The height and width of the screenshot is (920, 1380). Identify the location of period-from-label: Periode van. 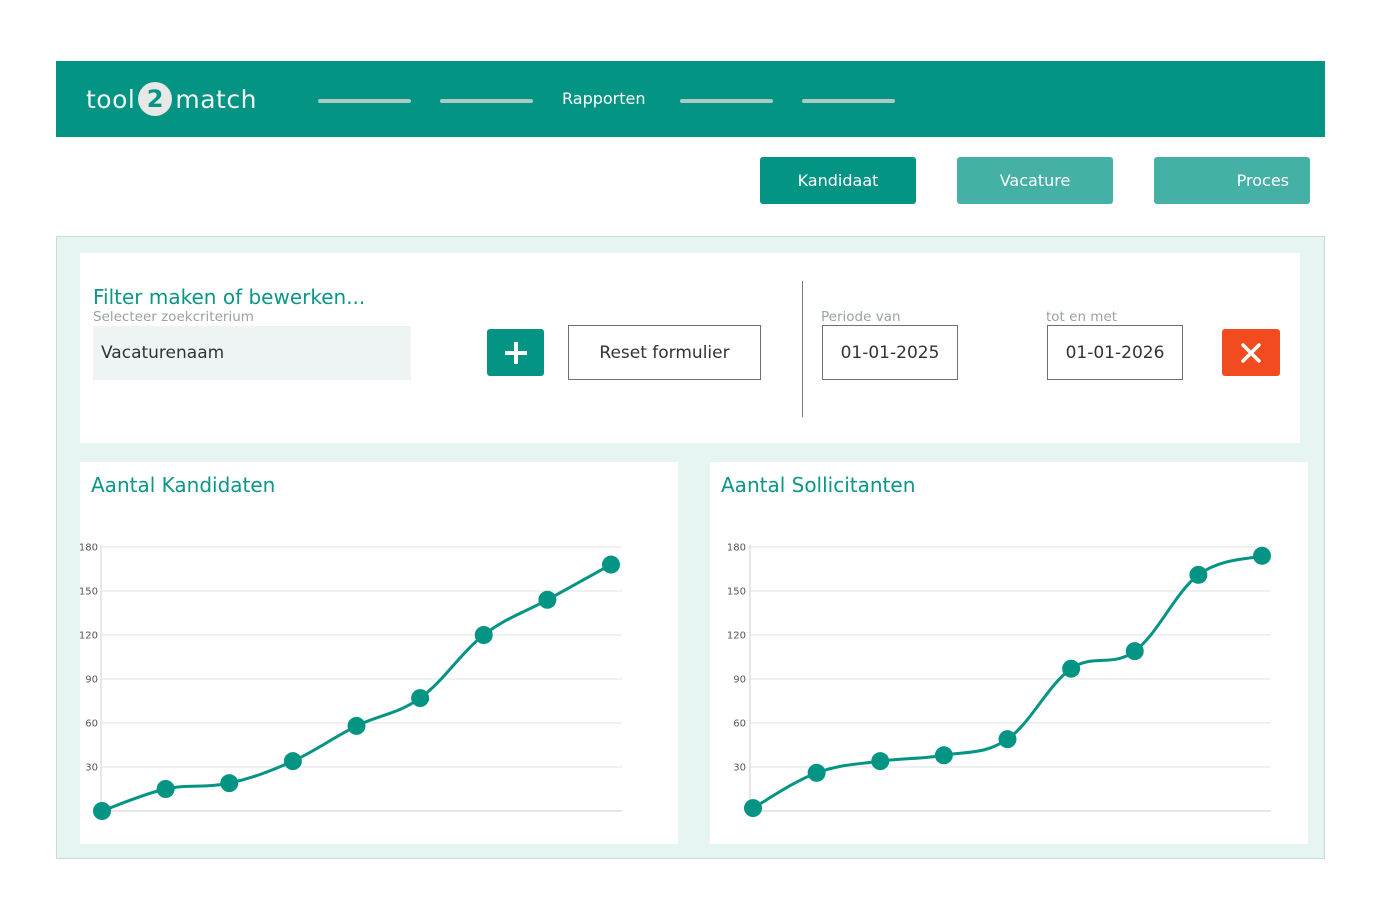
(861, 317).